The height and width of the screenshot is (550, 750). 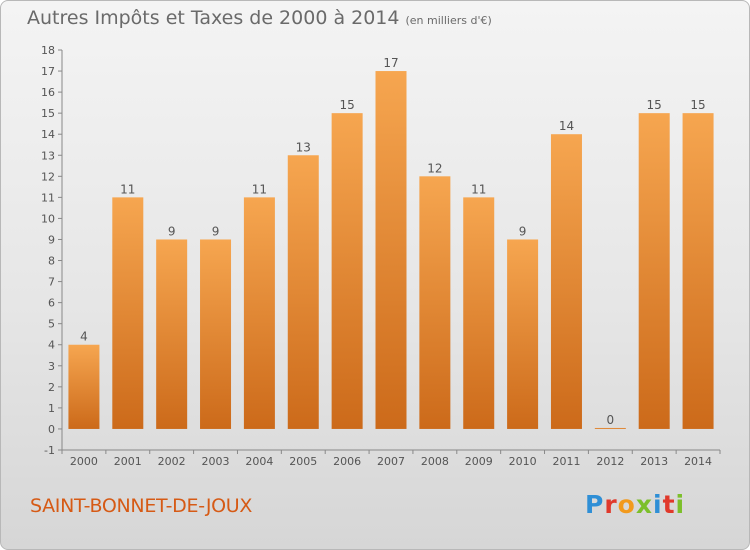 I want to click on data-label-2008: 12, so click(x=434, y=168).